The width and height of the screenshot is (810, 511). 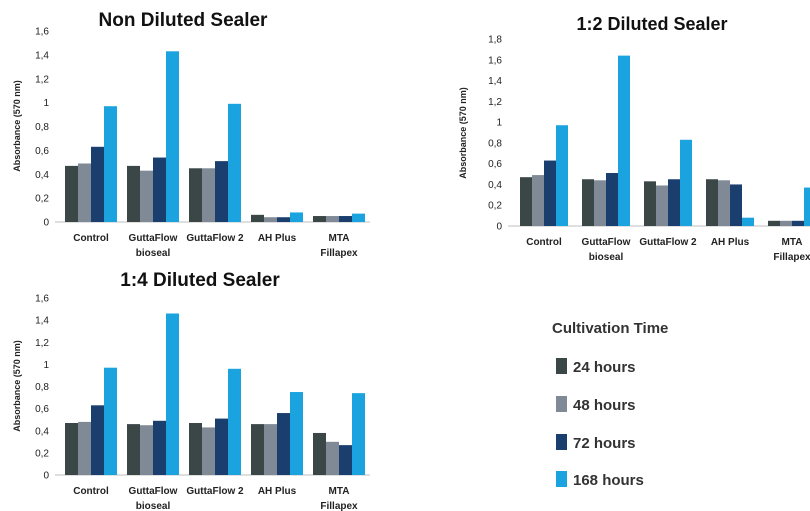 I want to click on legend-swatch-72-hours, so click(x=561, y=442).